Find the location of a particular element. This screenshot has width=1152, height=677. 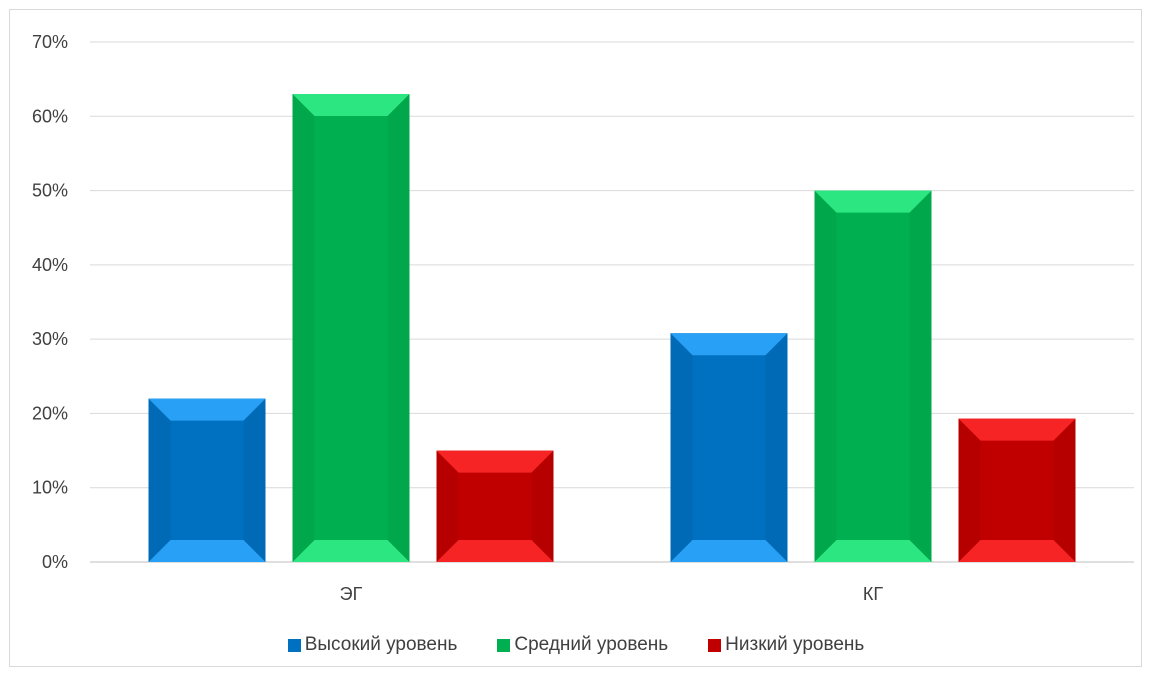

legend-label-medium: Средний уровень is located at coordinates (591, 644).